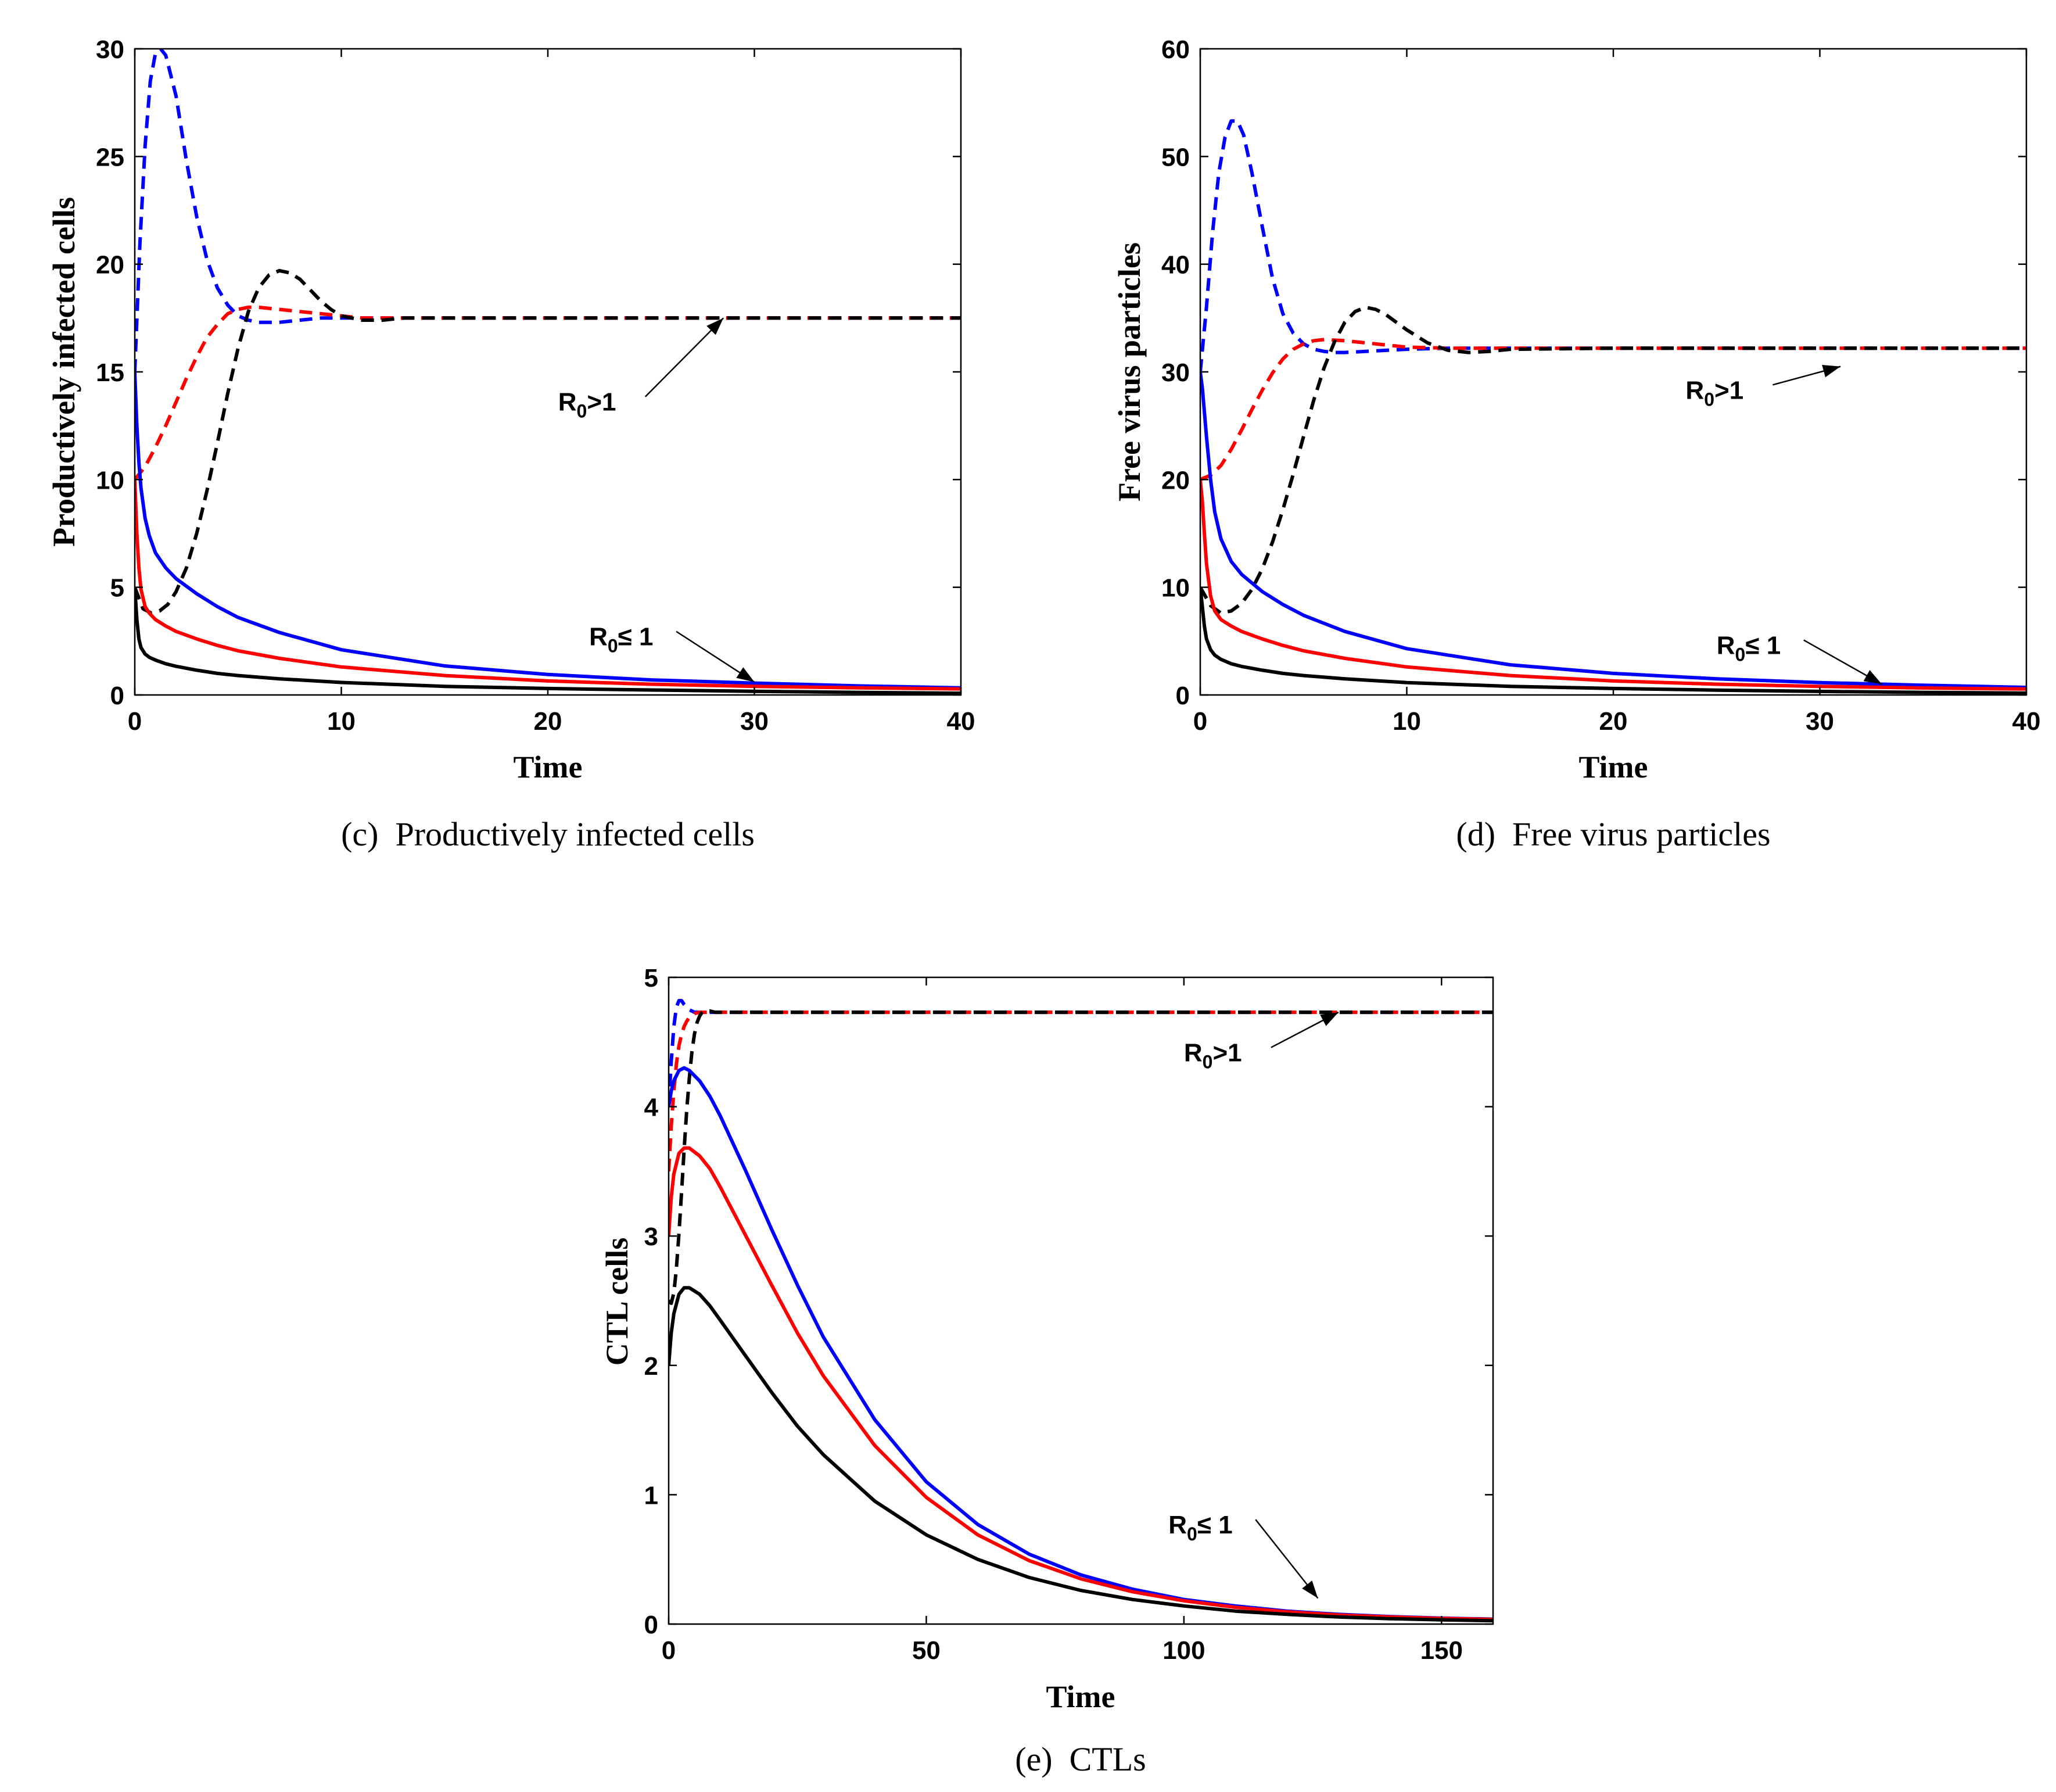 Image resolution: width=2056 pixels, height=1792 pixels. I want to click on y-tick-label: 50, so click(1175, 157).